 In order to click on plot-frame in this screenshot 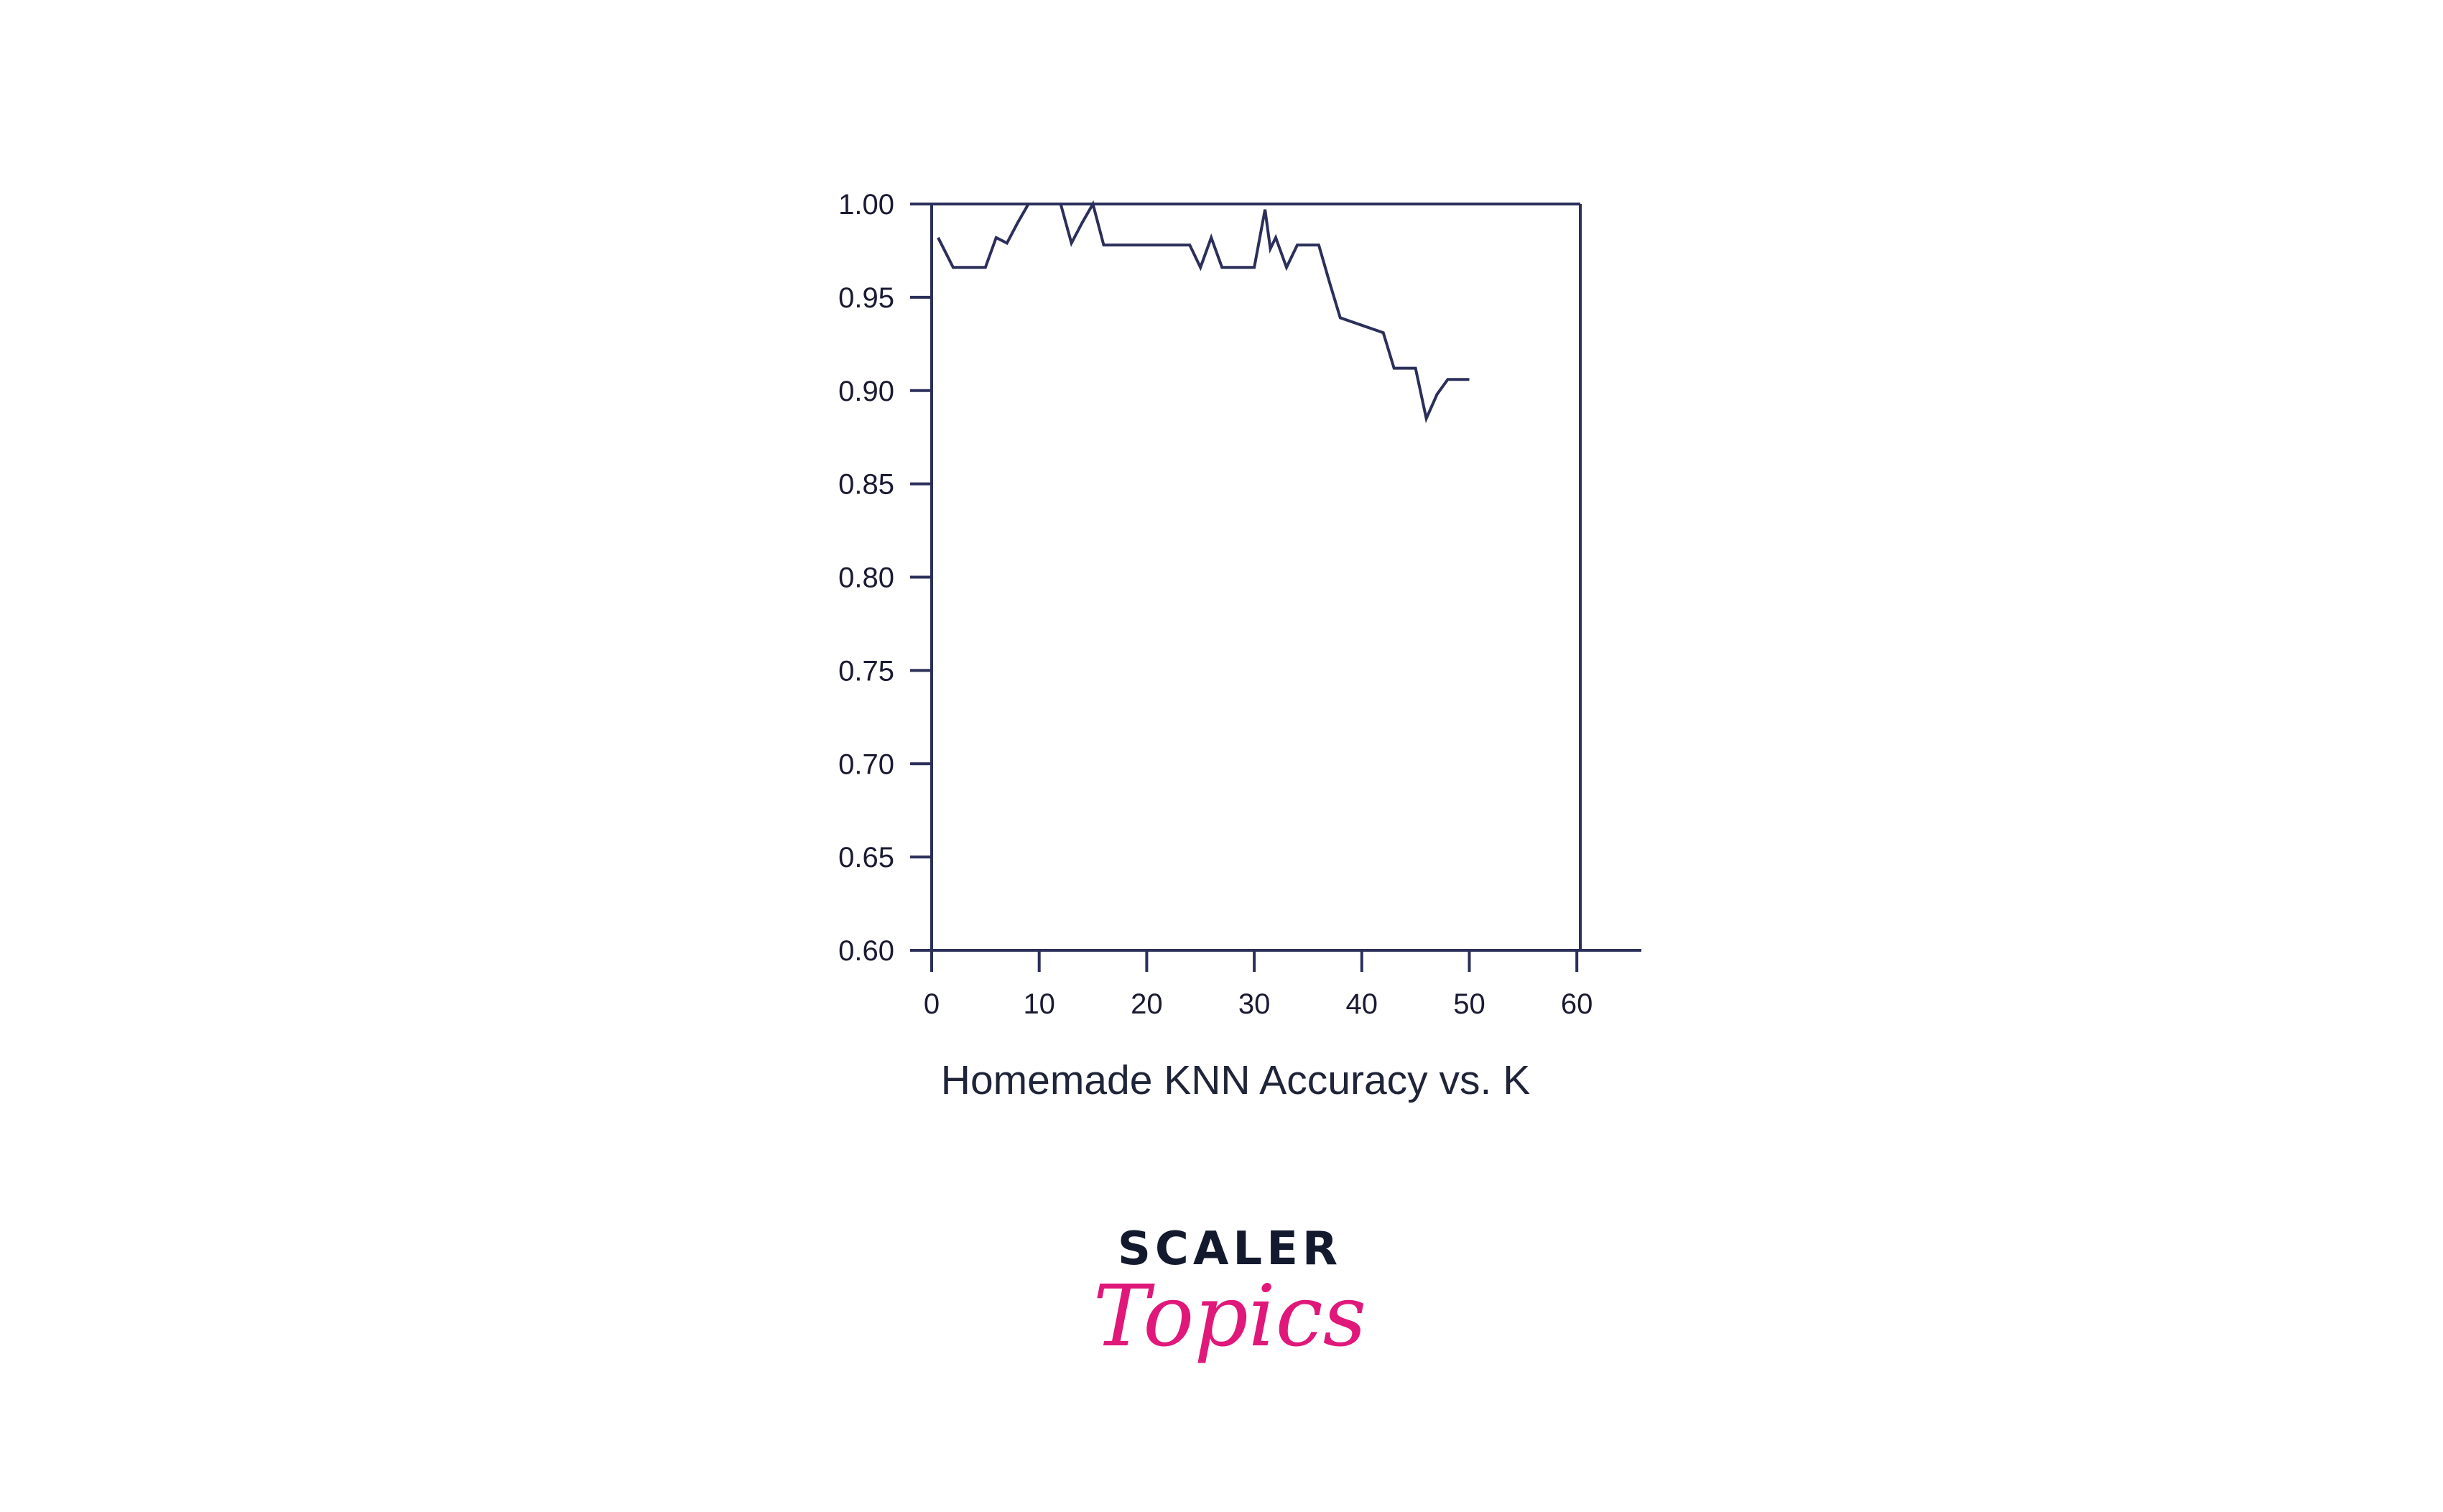, I will do `click(1285, 577)`.